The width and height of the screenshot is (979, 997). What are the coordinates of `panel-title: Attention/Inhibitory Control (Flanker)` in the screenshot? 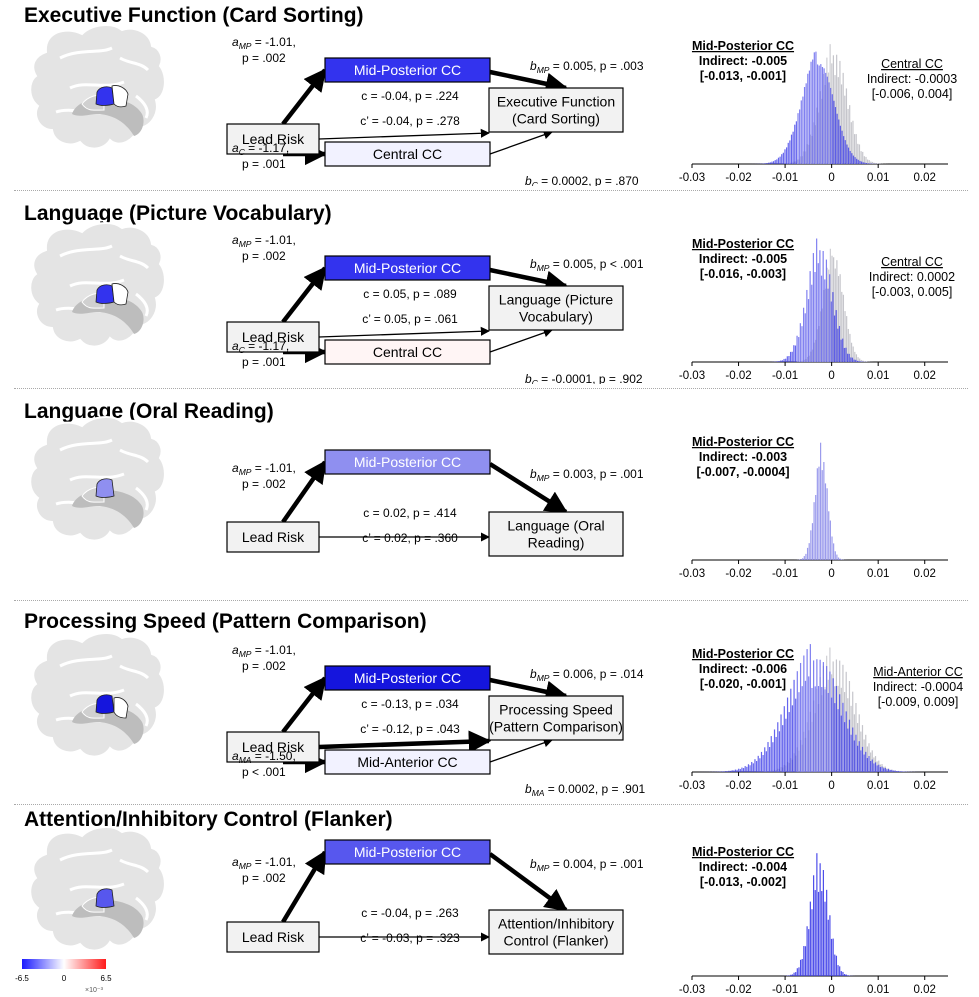 It's located at (208, 819).